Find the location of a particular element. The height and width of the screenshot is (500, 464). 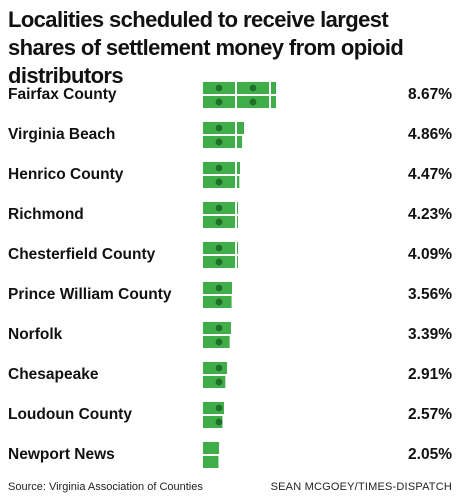

category-label: Henrico County is located at coordinates (66, 174).